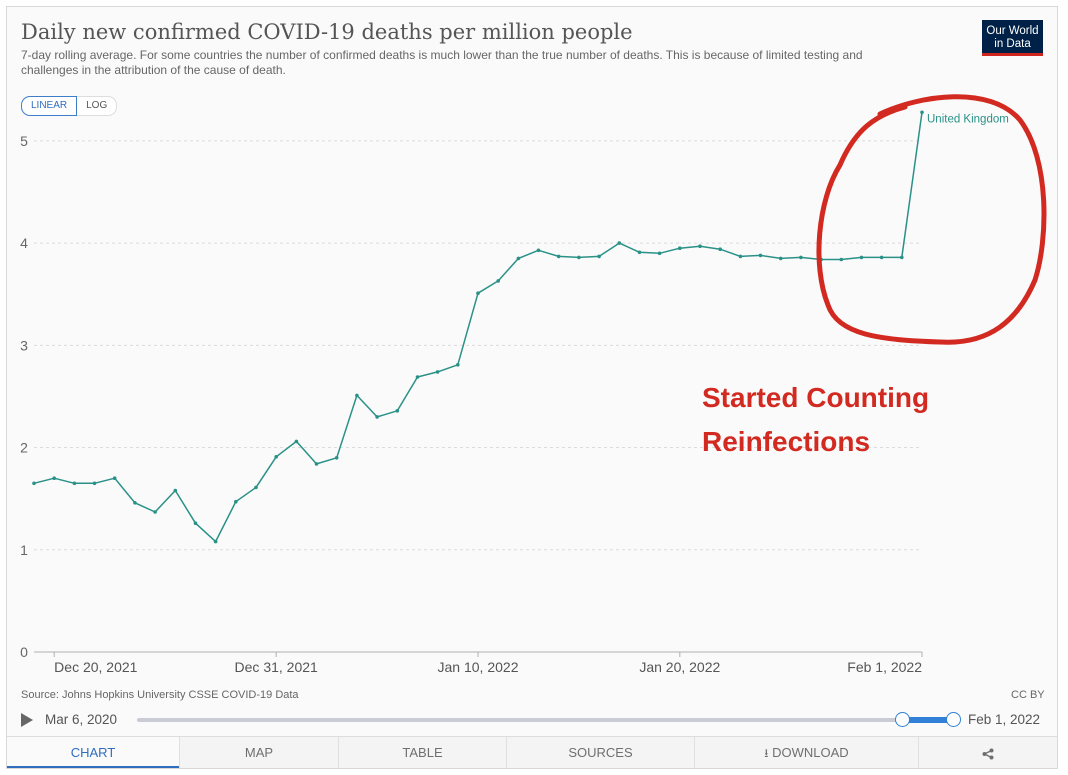 The height and width of the screenshot is (775, 1068). What do you see at coordinates (766, 753) in the screenshot?
I see `download-icon: ⭳` at bounding box center [766, 753].